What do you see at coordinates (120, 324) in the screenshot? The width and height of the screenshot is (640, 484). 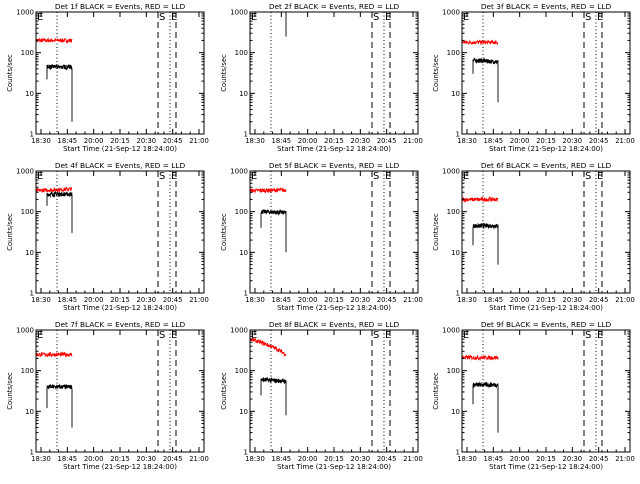 I see `chart-title: Det 7f BLACK = Events, RED = LLD` at bounding box center [120, 324].